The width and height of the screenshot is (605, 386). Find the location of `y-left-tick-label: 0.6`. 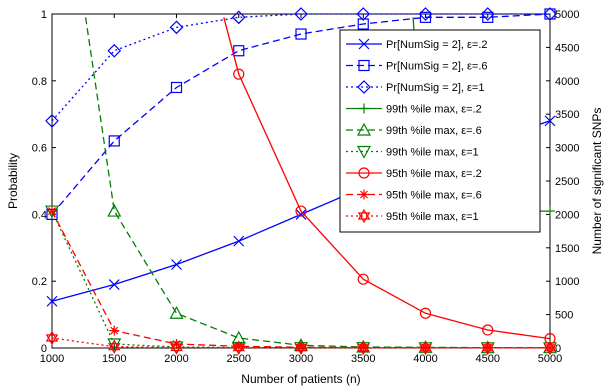

y-left-tick-label: 0.6 is located at coordinates (39, 149).